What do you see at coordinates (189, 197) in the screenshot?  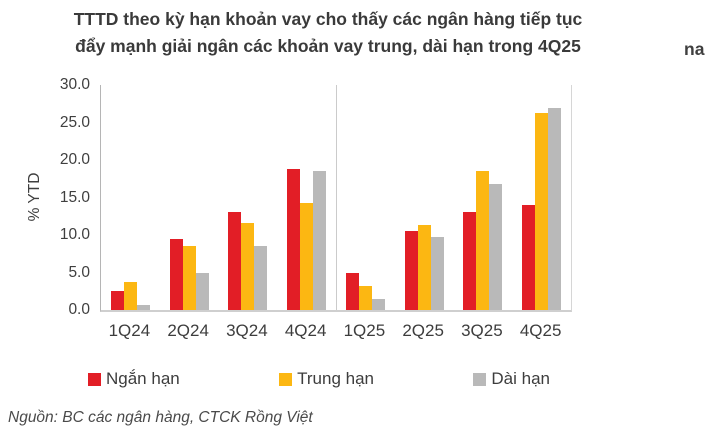 I see `bar-group-2q24` at bounding box center [189, 197].